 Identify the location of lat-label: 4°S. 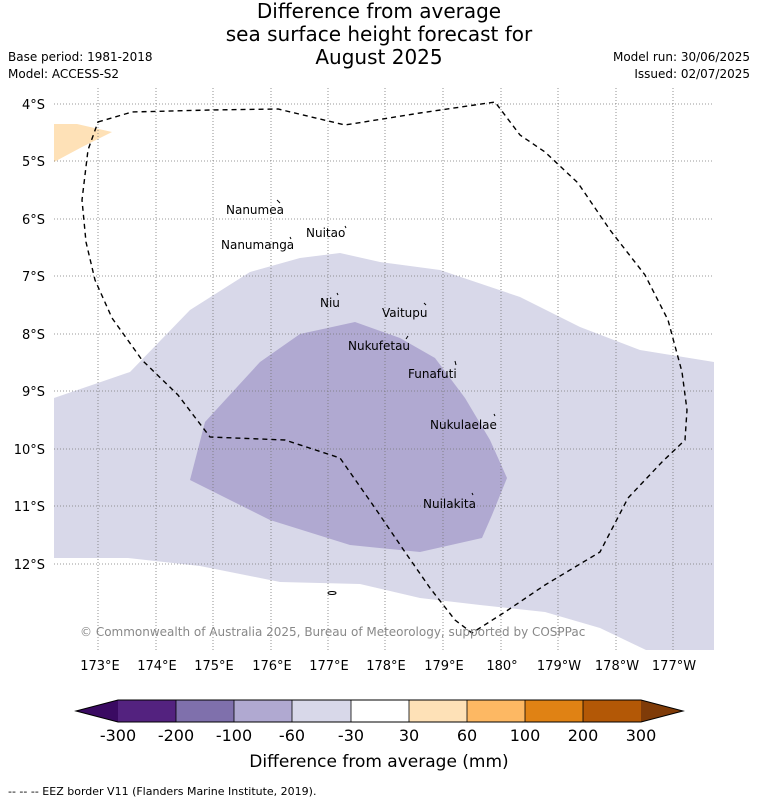
(33, 105).